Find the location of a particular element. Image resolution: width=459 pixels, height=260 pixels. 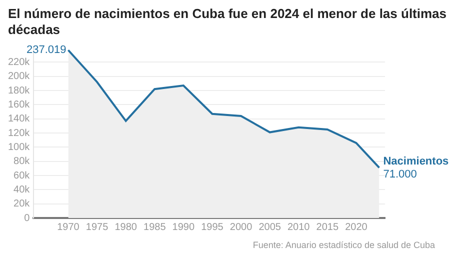

y-tick-label: 80k is located at coordinates (22, 162).